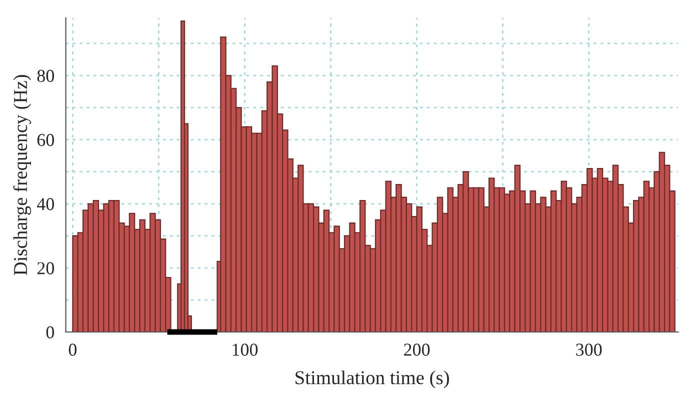 This screenshot has height=415, width=700. Describe the element at coordinates (589, 350) in the screenshot. I see `x-tick-label: 300` at that location.